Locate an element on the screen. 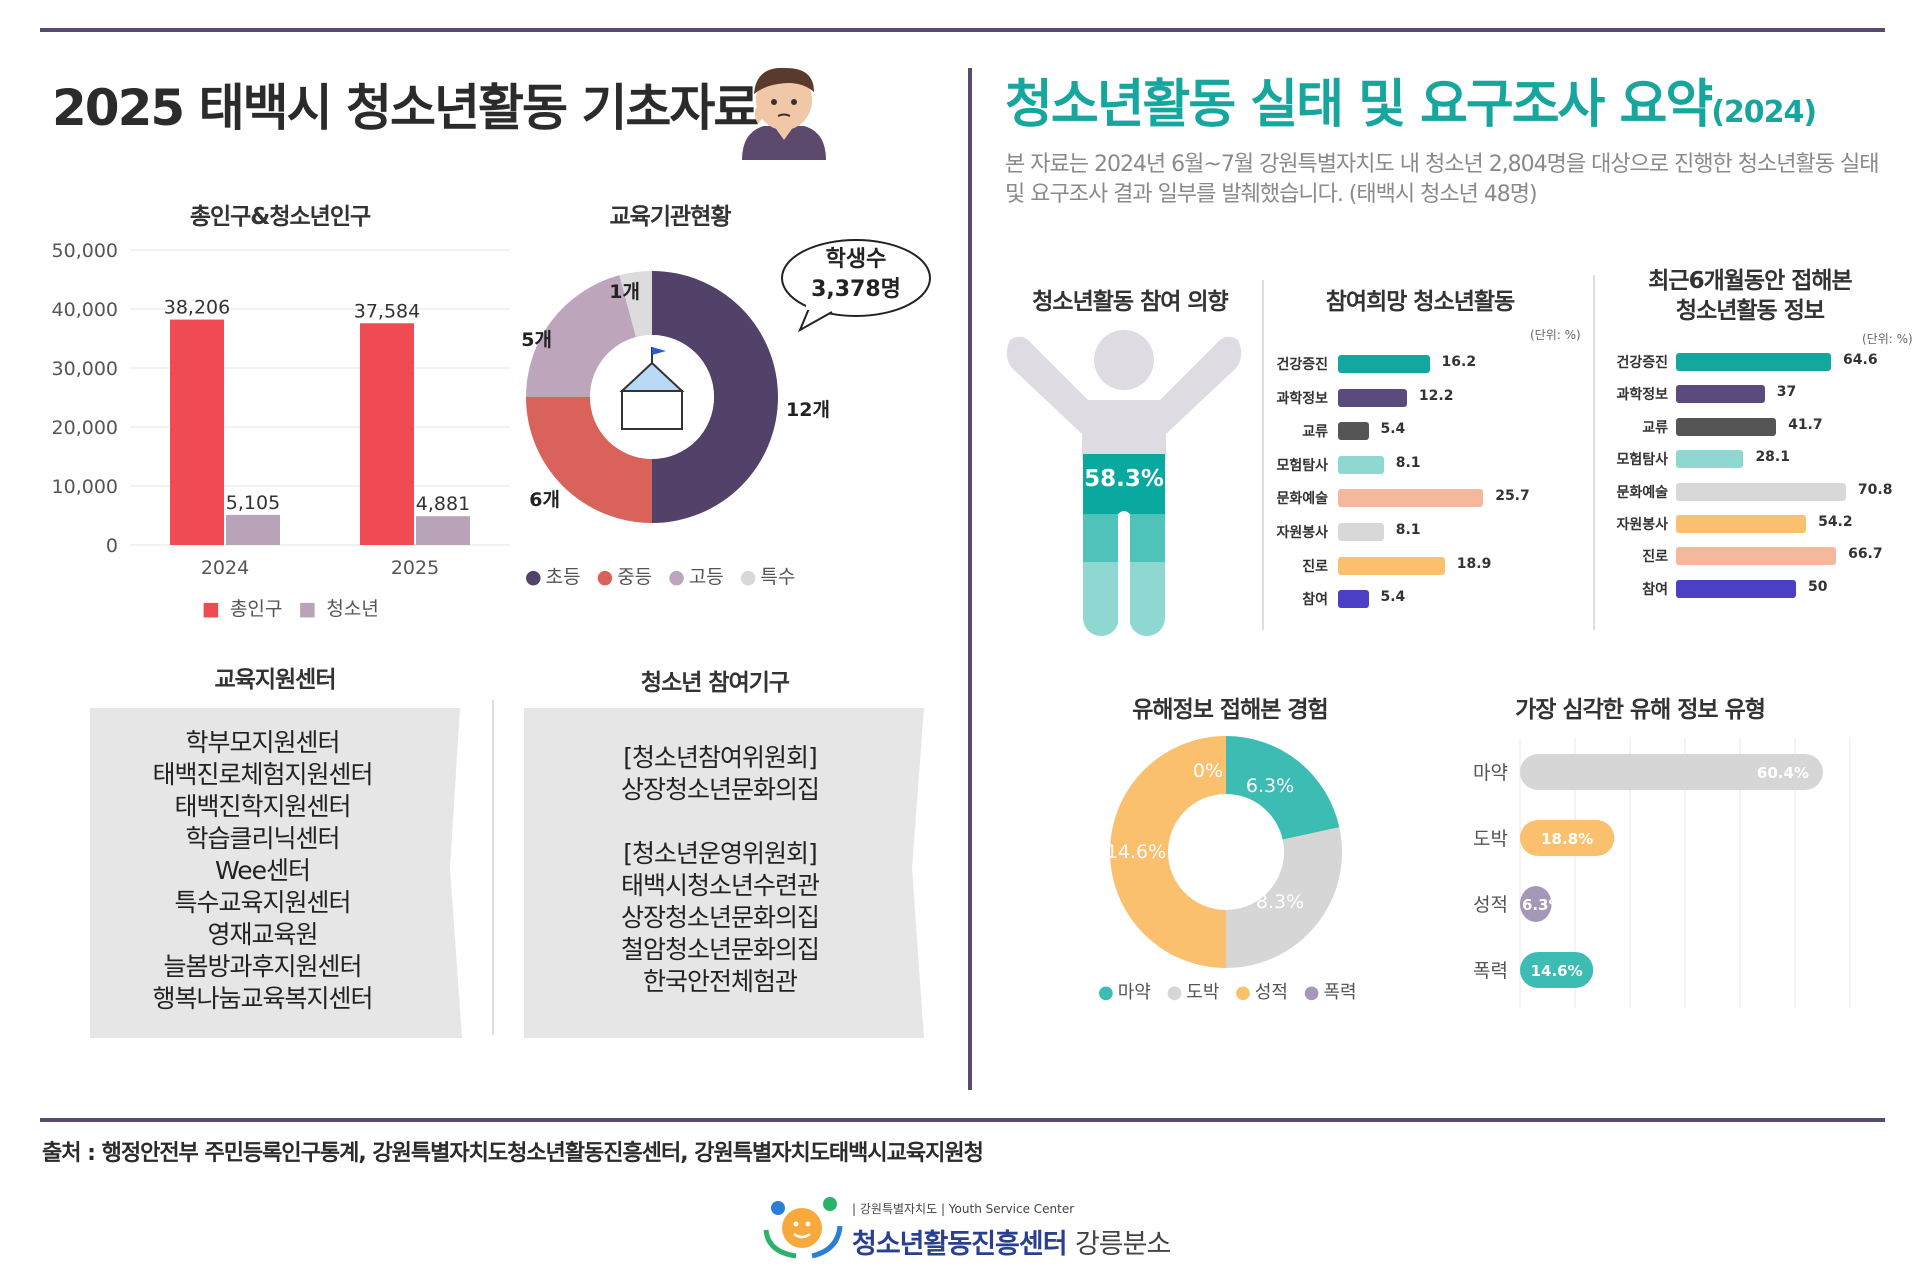  legend-label-youth: 청소년 is located at coordinates (352, 609).